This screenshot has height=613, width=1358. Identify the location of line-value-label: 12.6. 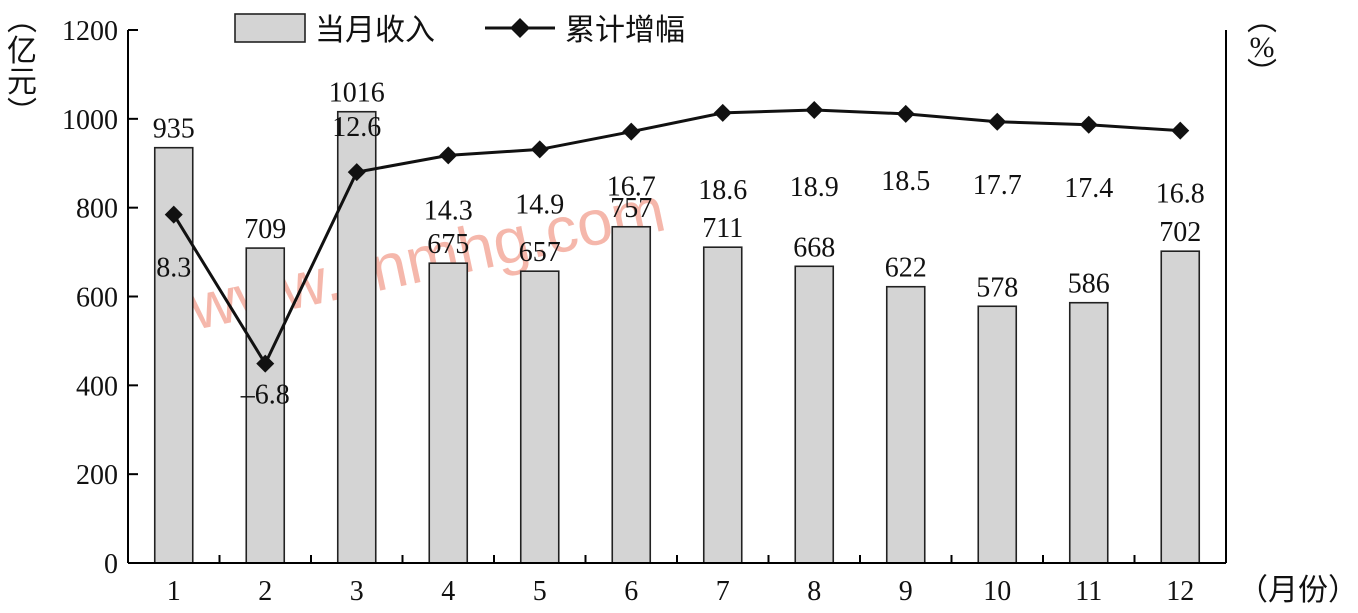
(356, 127).